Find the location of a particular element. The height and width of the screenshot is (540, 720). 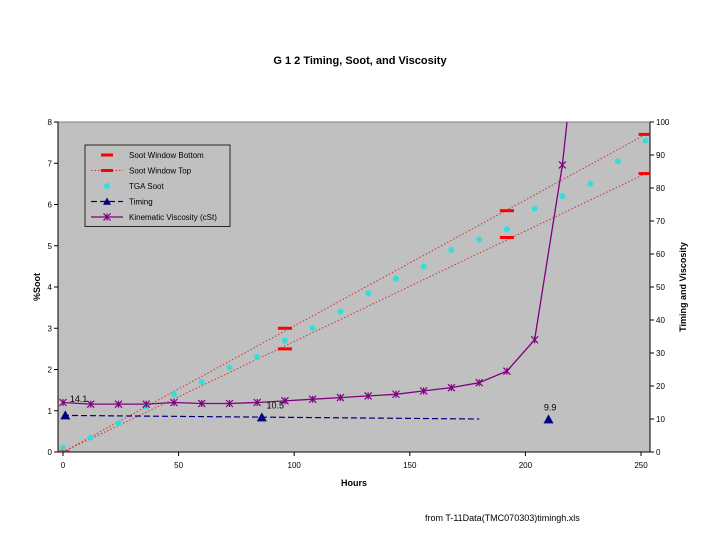

y2-axis-title: Timing and Viscosity is located at coordinates (683, 287).